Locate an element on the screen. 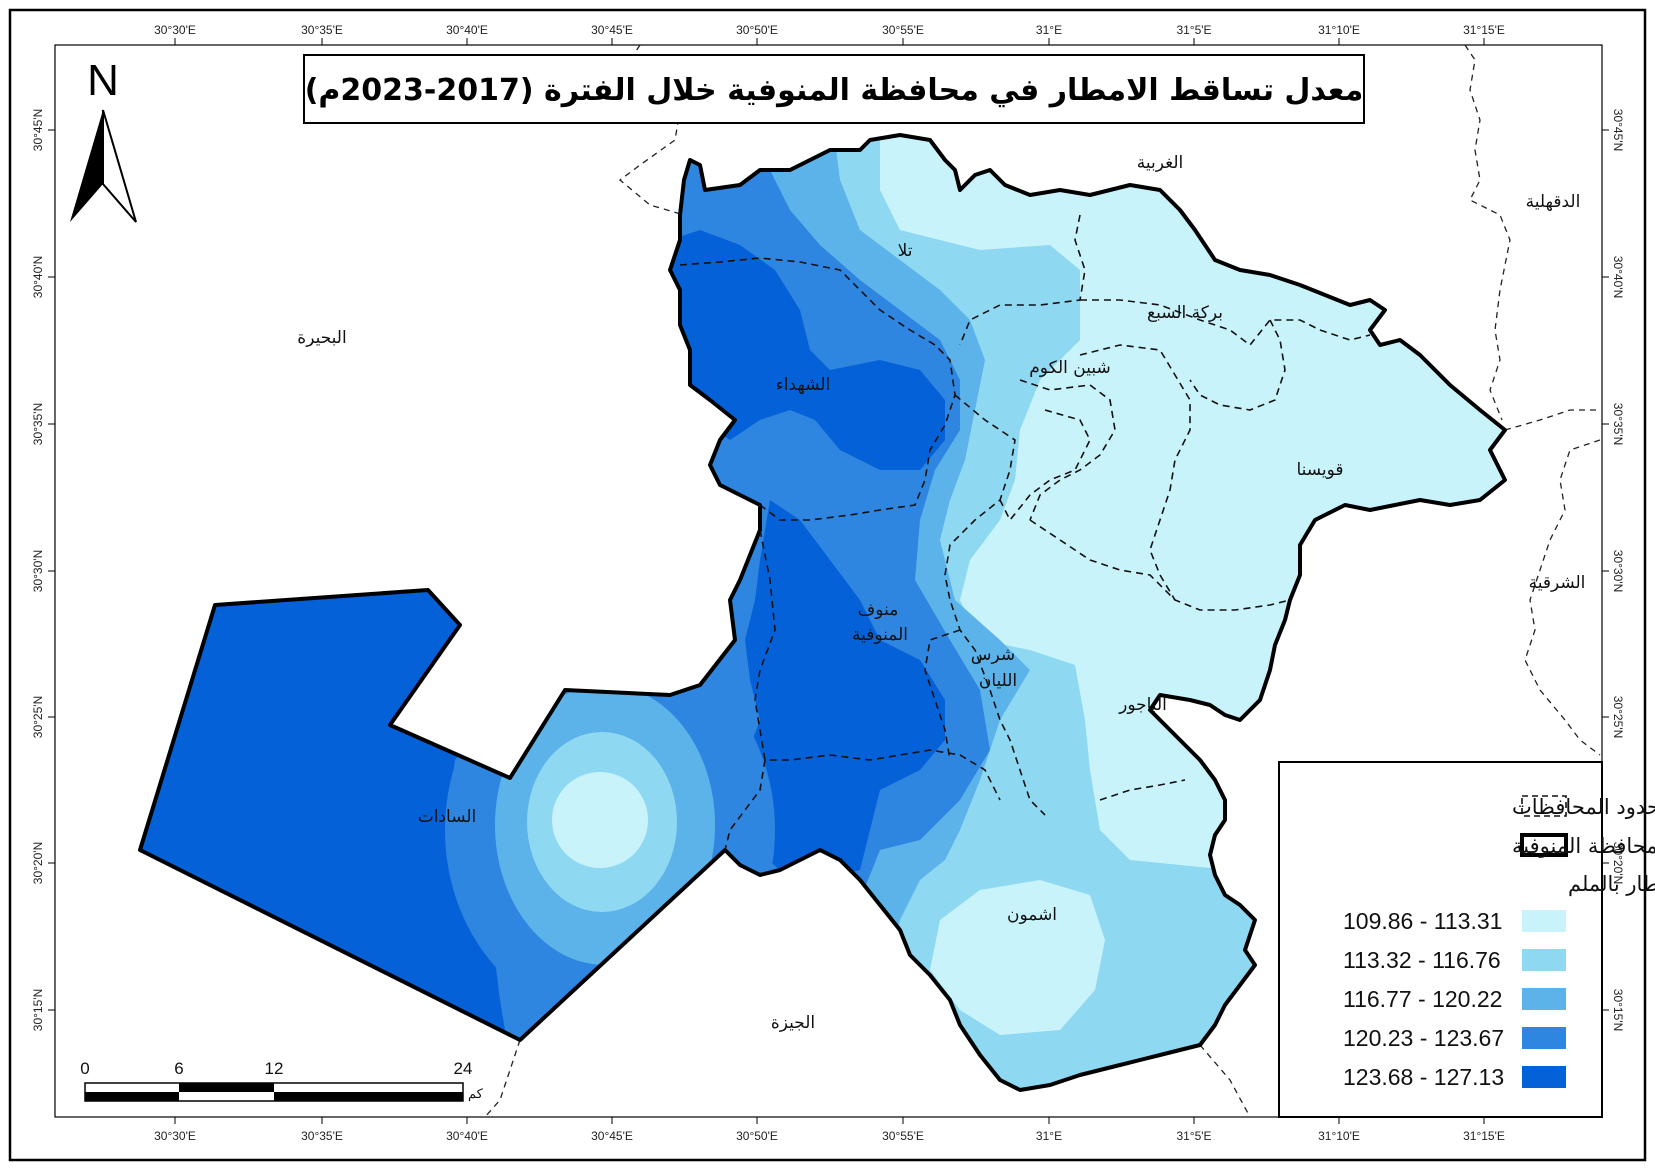  legend-class-label: 120.23 - 123.67 is located at coordinates (1423, 1038).